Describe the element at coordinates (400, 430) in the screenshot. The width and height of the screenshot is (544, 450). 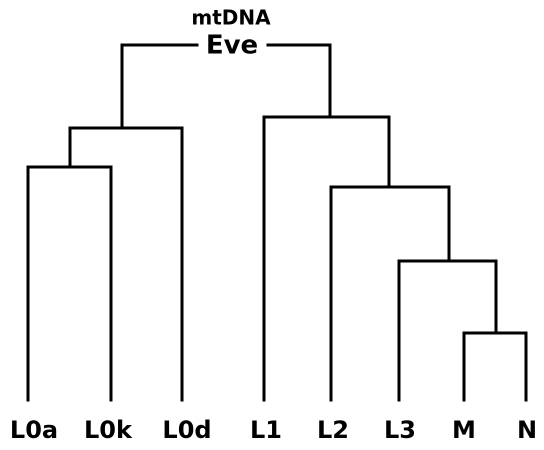
I see `leaf-label: L3` at that location.